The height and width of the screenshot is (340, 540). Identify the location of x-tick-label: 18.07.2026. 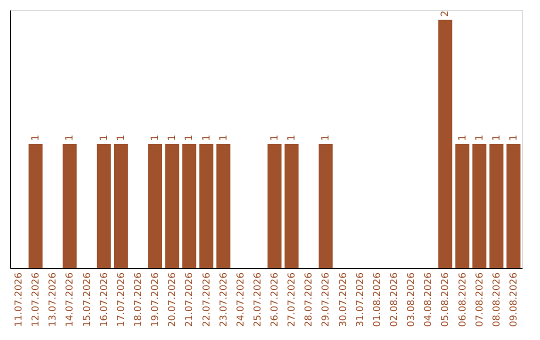
(138, 299).